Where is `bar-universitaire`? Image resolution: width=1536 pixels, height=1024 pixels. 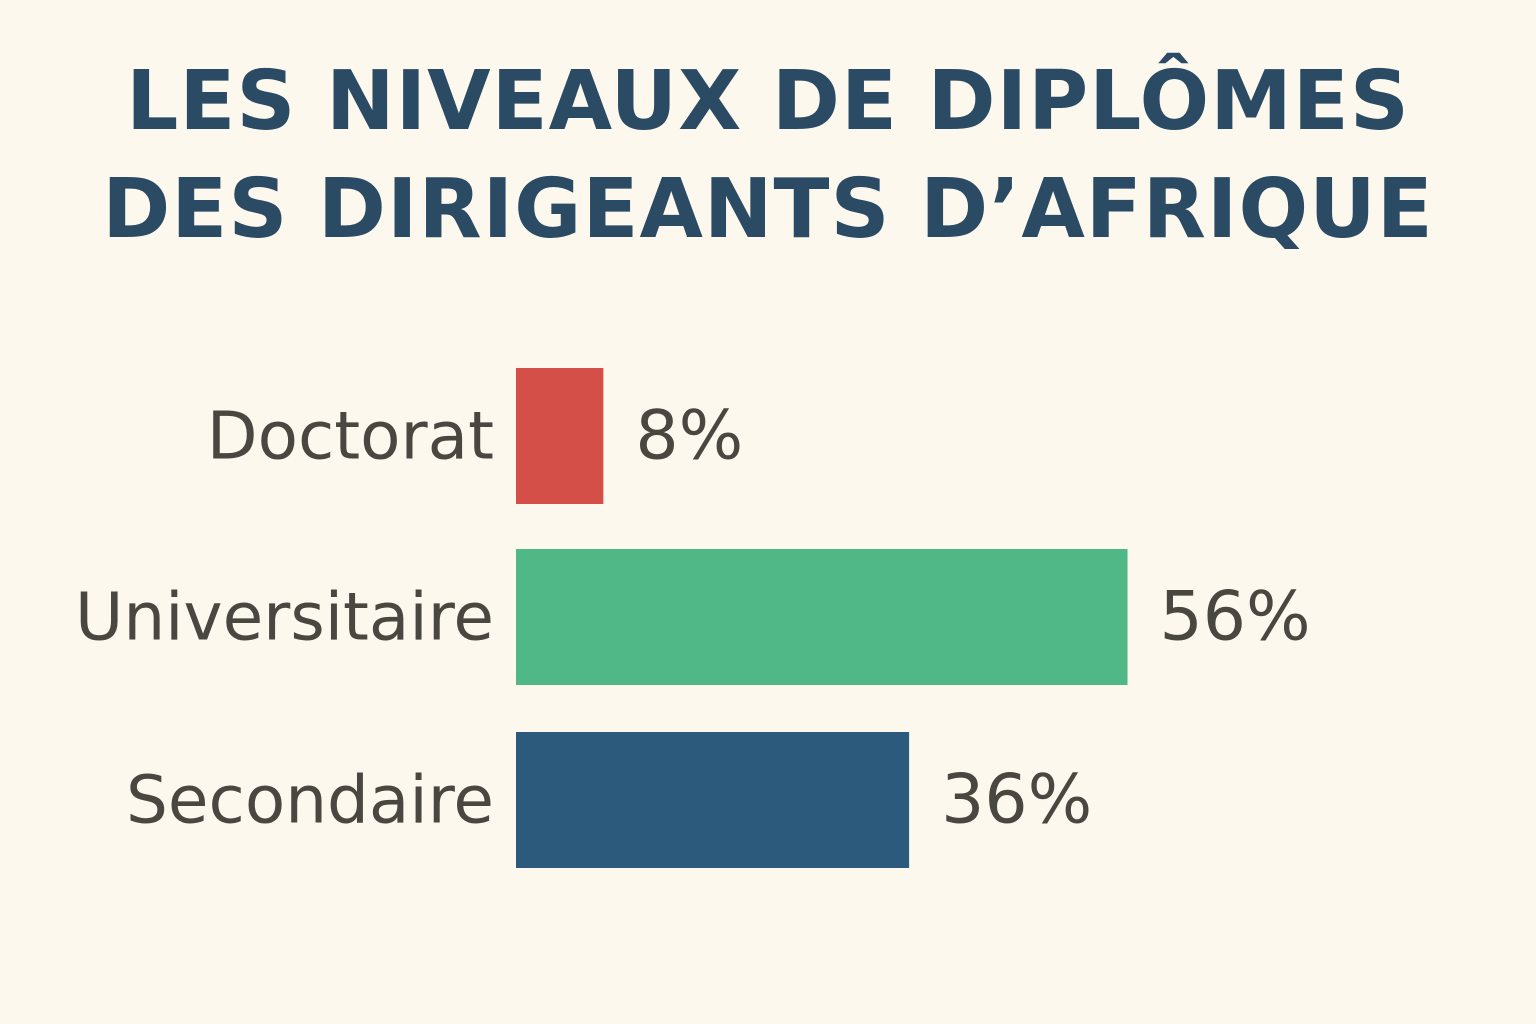
bar-universitaire is located at coordinates (822, 617).